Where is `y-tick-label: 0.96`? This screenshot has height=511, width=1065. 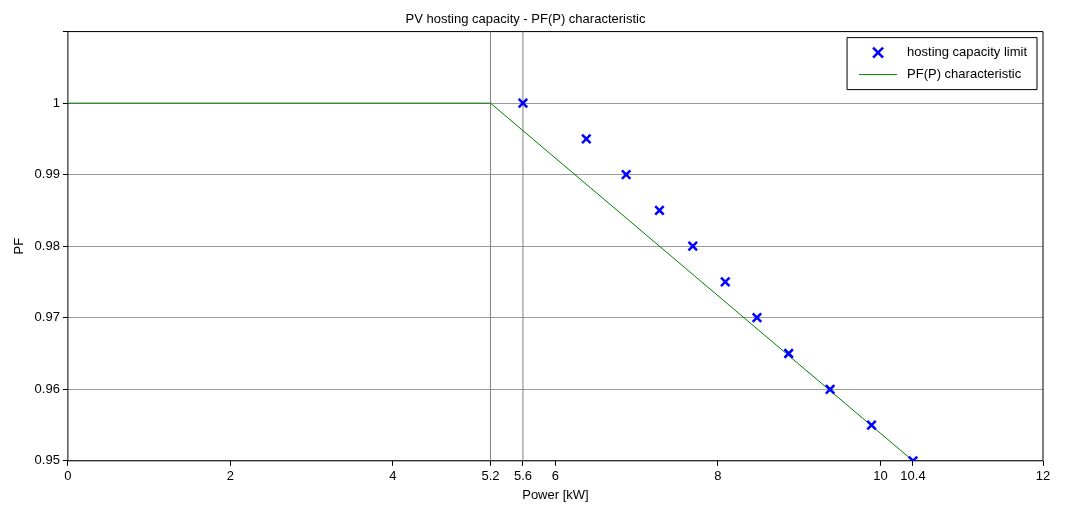 y-tick-label: 0.96 is located at coordinates (47, 388).